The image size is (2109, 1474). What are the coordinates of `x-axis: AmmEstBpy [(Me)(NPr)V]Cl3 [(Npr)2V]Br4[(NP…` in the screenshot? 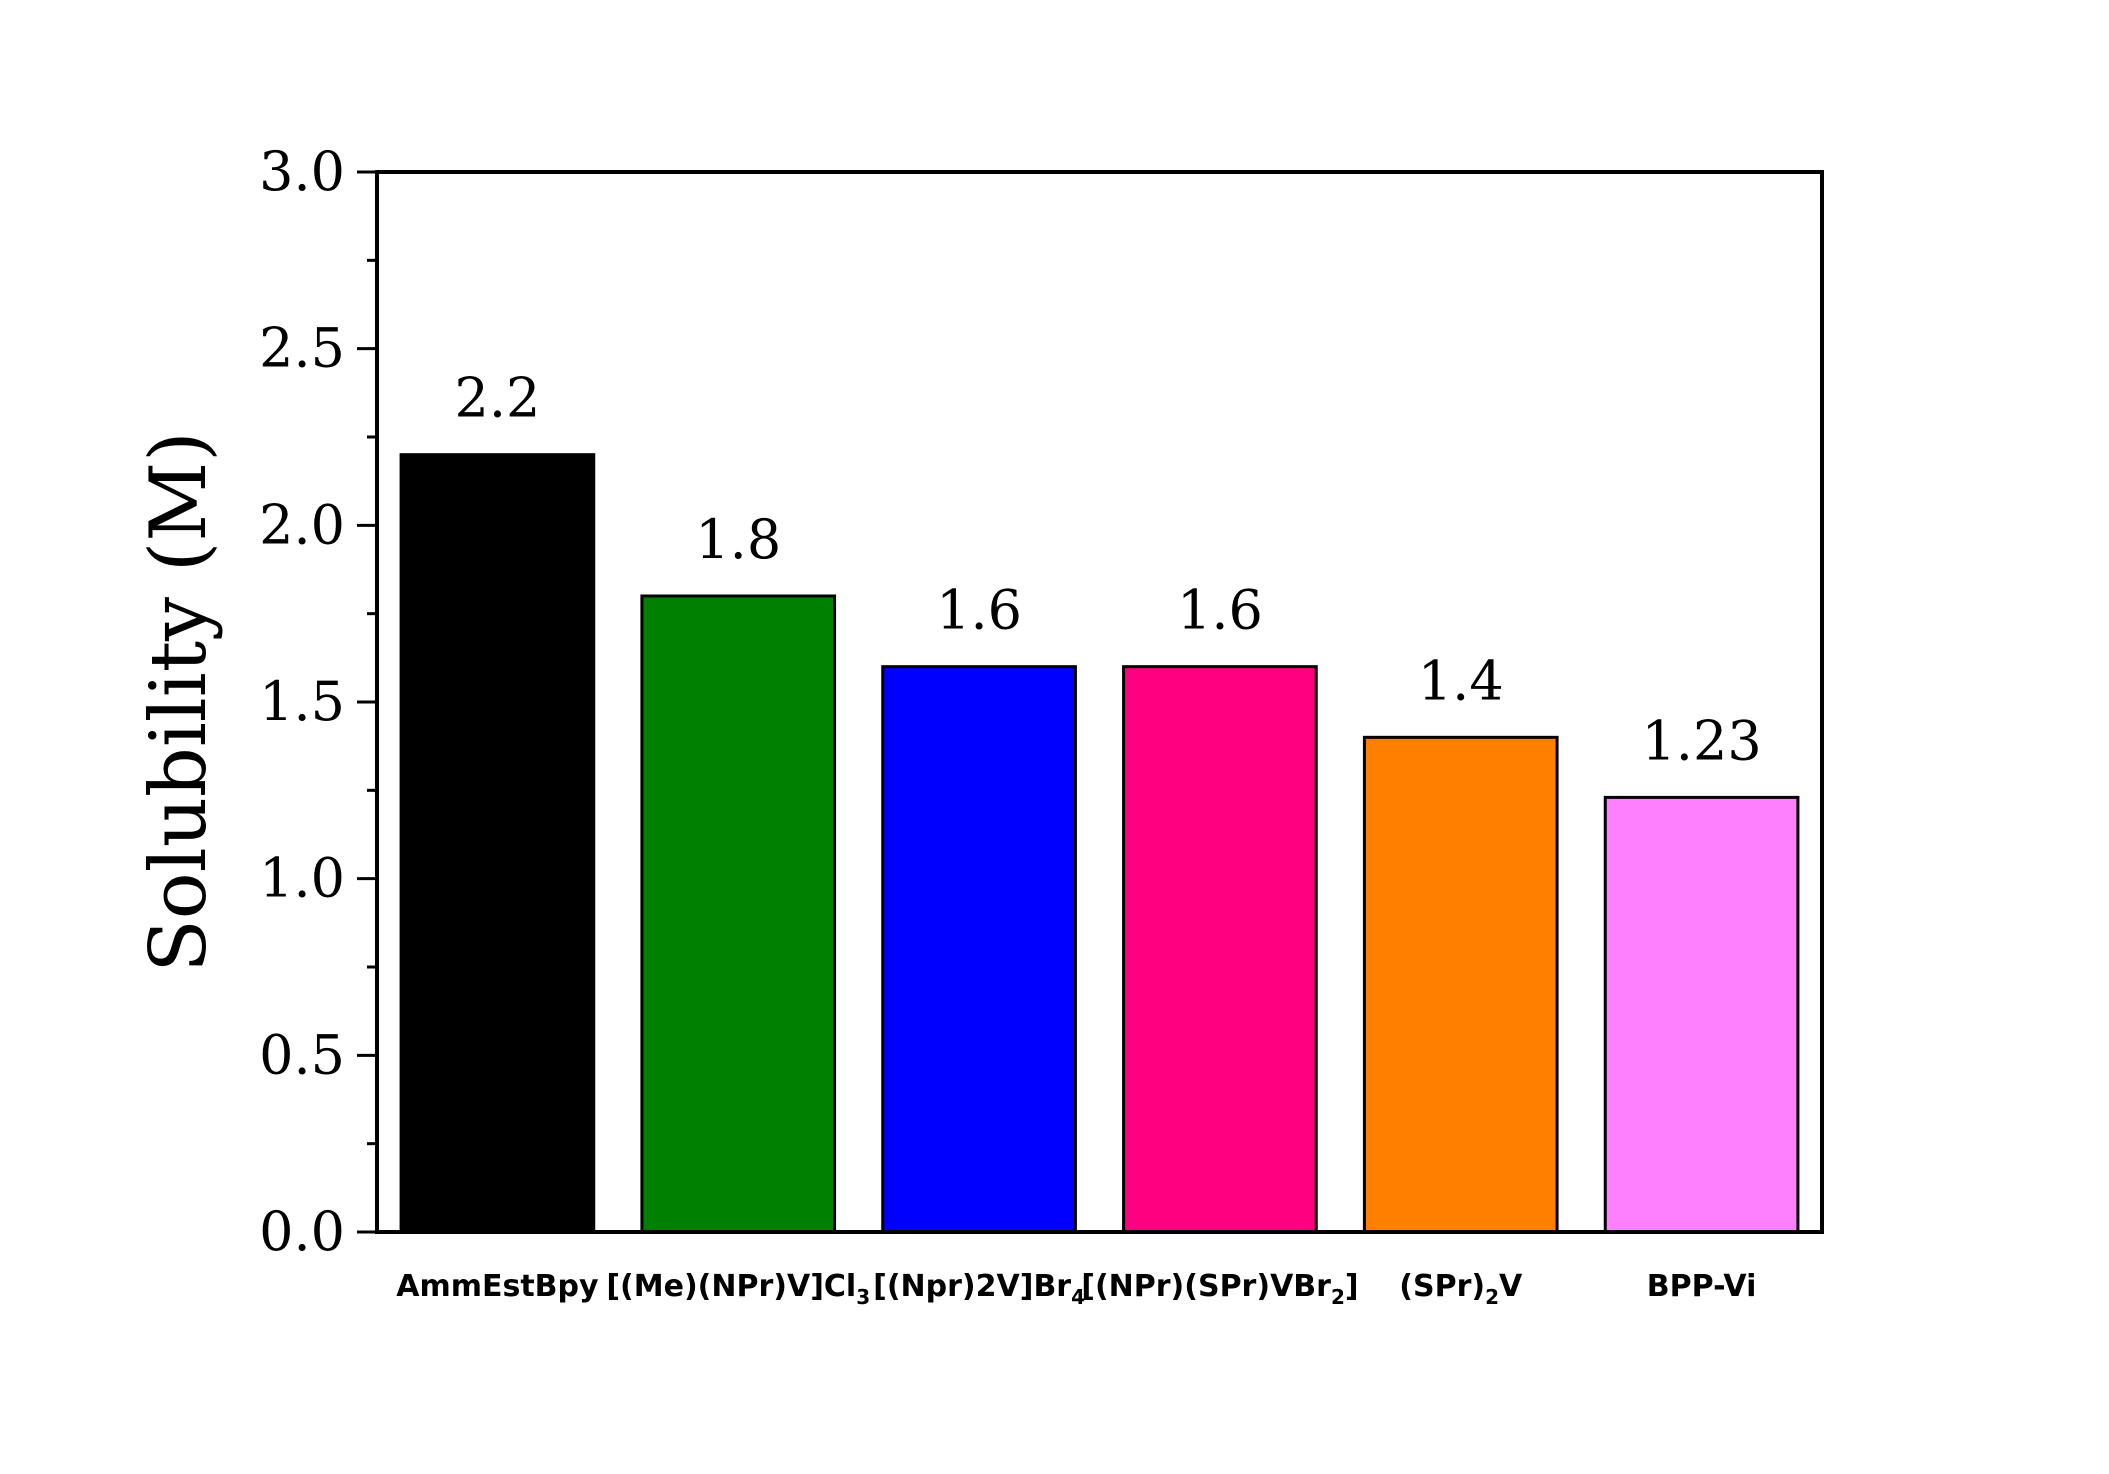 It's located at (1076, 1289).